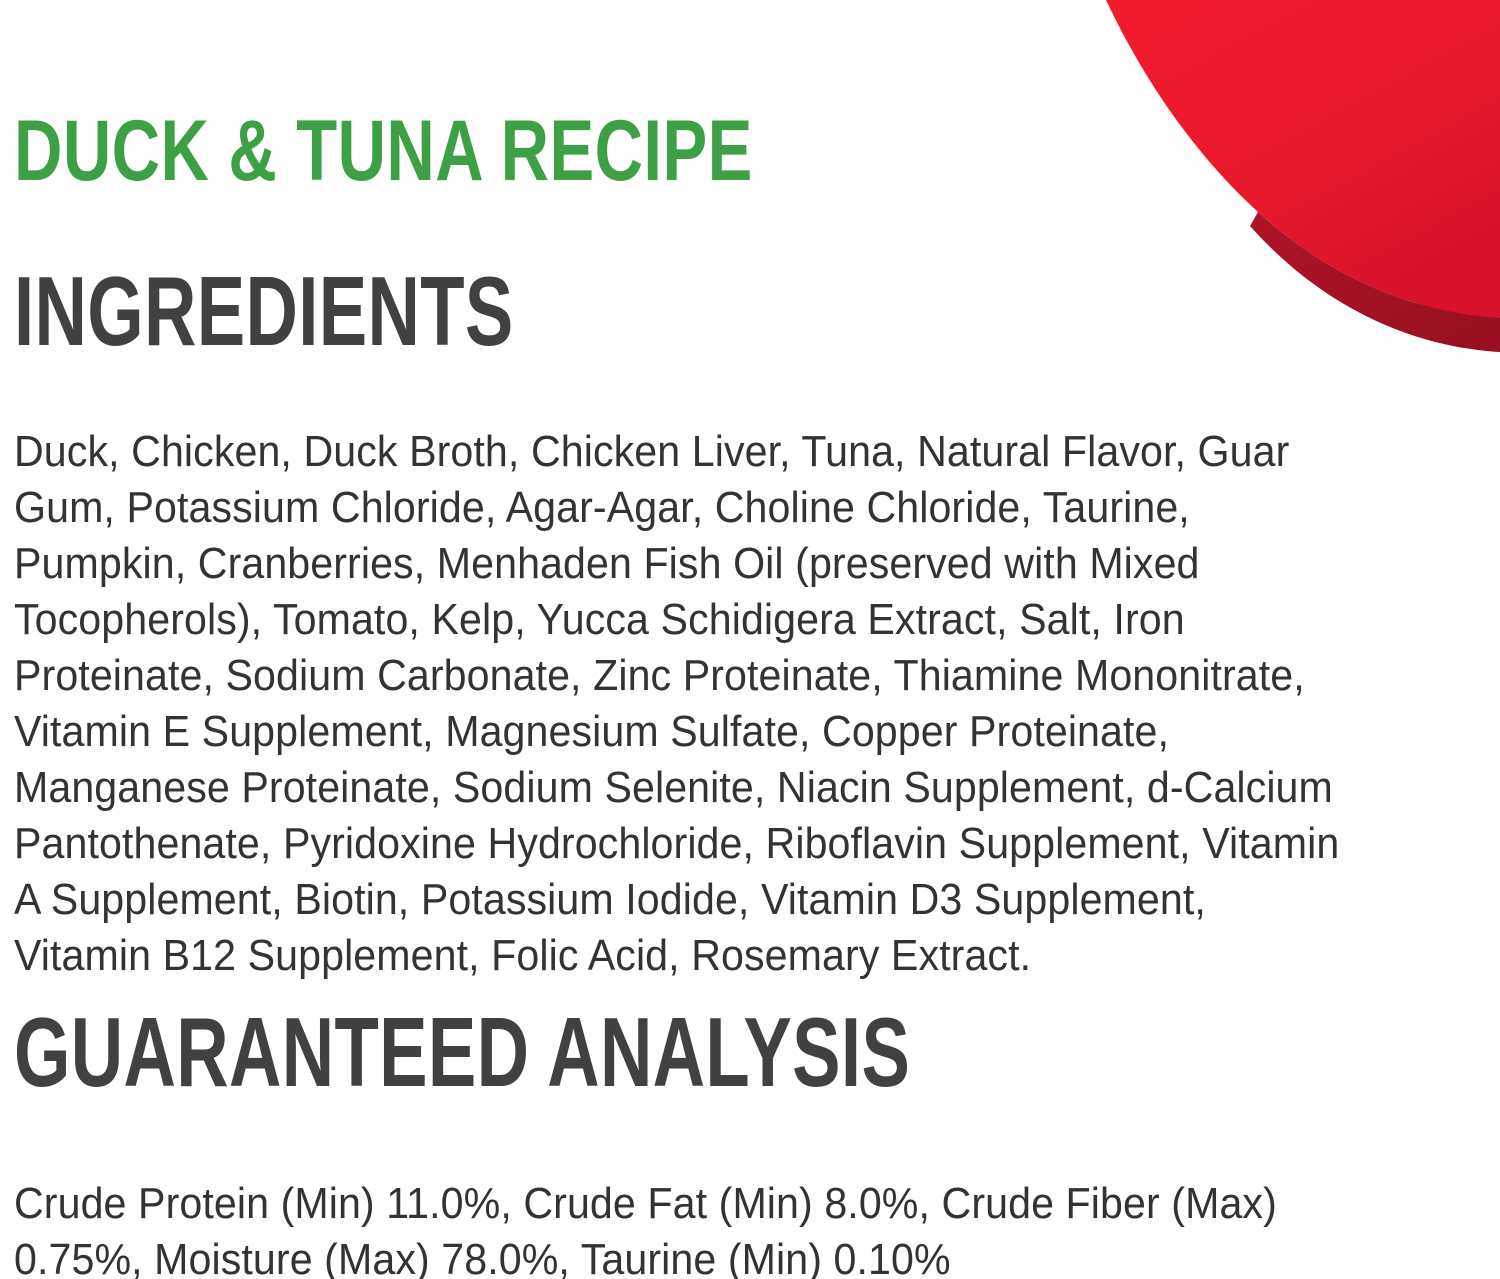 The height and width of the screenshot is (1279, 1500). What do you see at coordinates (383, 151) in the screenshot?
I see `recipe-title: DUCK & TUNA RECIPE` at bounding box center [383, 151].